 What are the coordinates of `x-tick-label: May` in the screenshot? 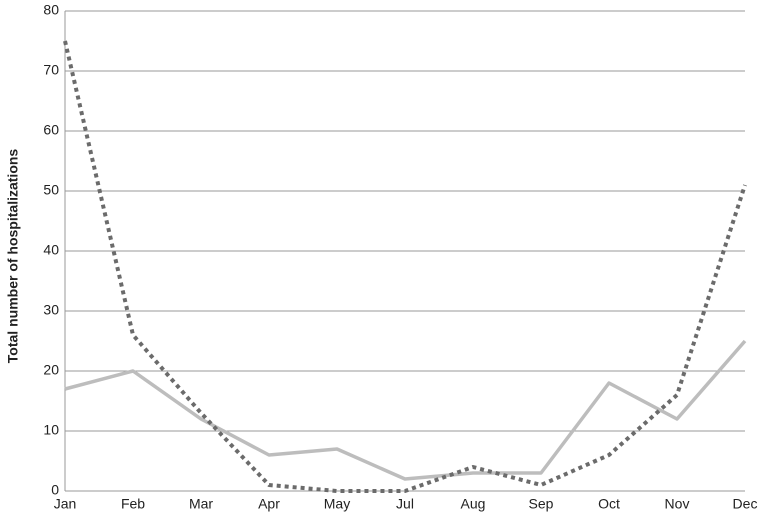 It's located at (337, 504).